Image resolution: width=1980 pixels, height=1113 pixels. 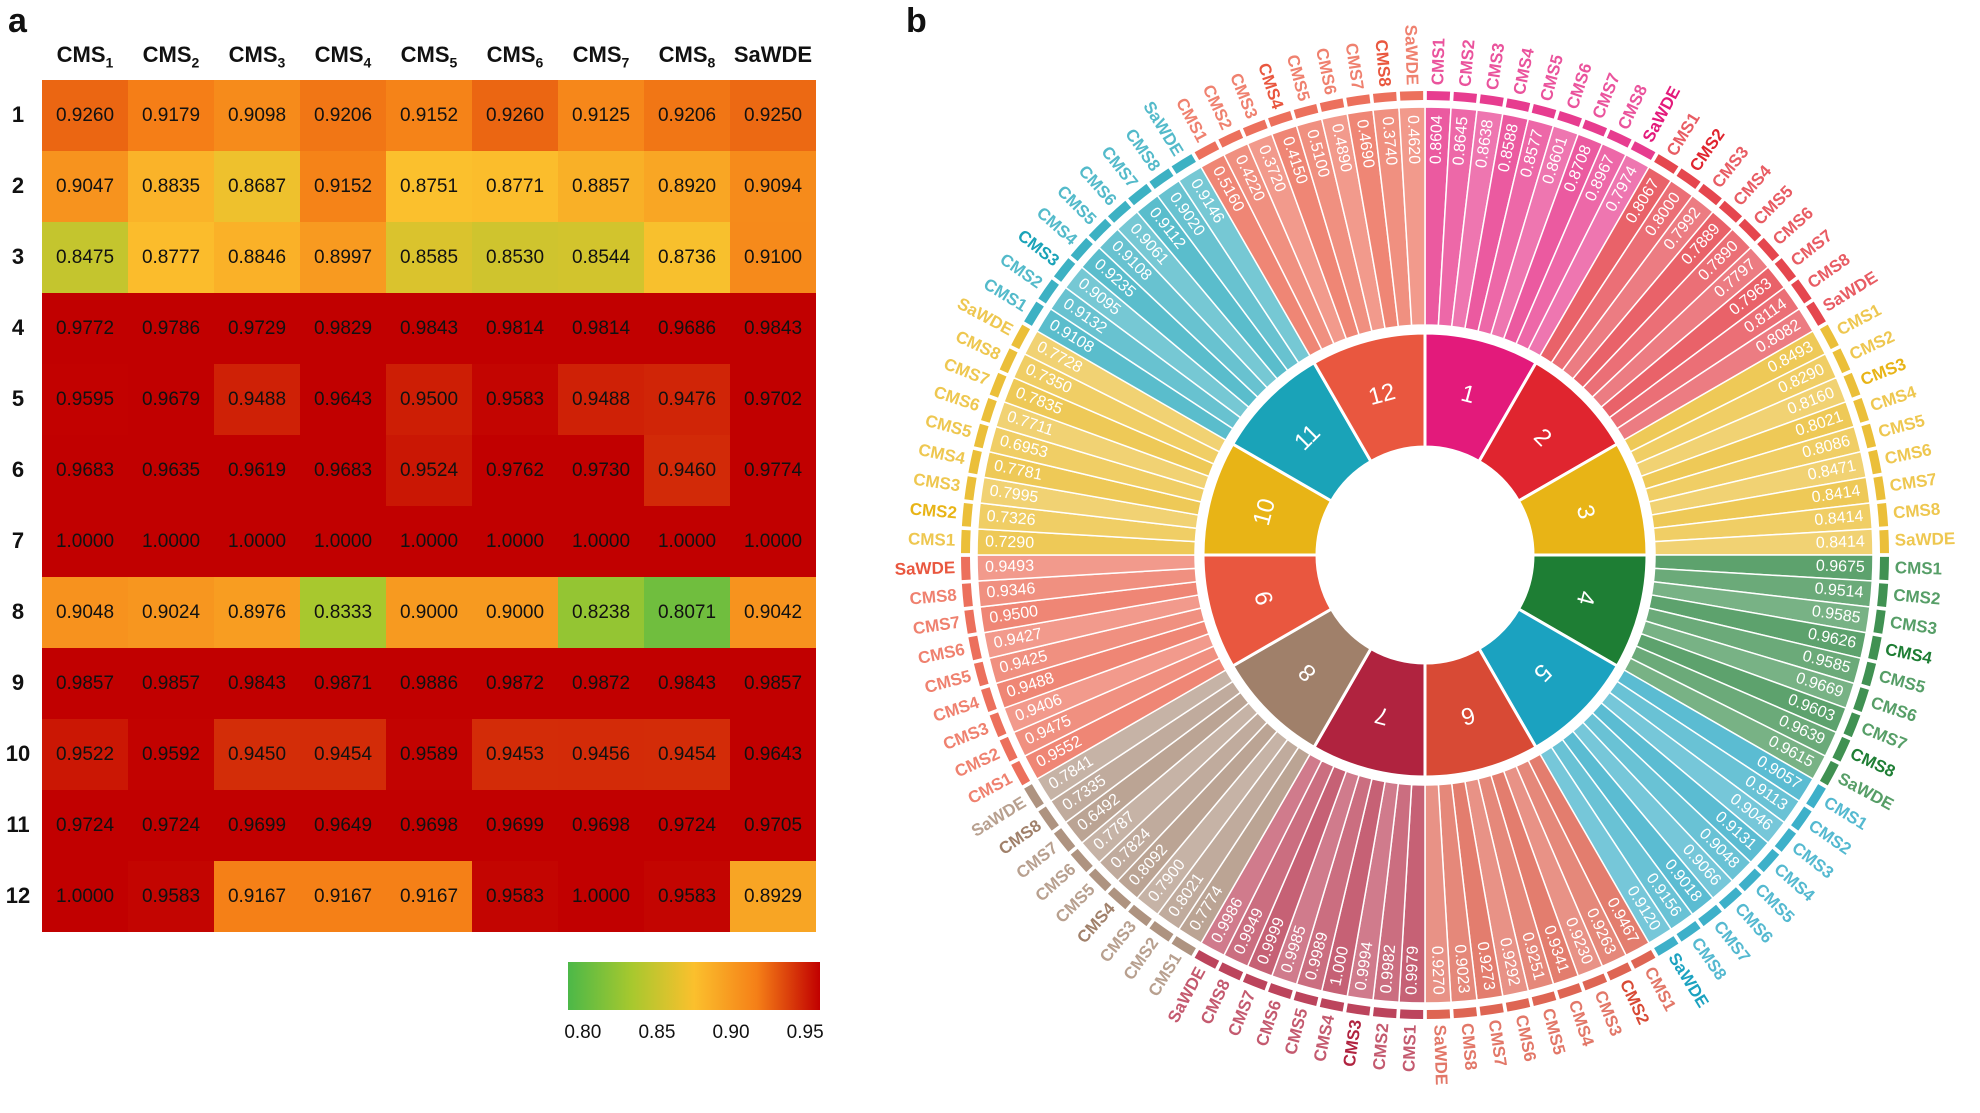 What do you see at coordinates (257, 612) in the screenshot?
I see `heatmap-cell: 0.8976` at bounding box center [257, 612].